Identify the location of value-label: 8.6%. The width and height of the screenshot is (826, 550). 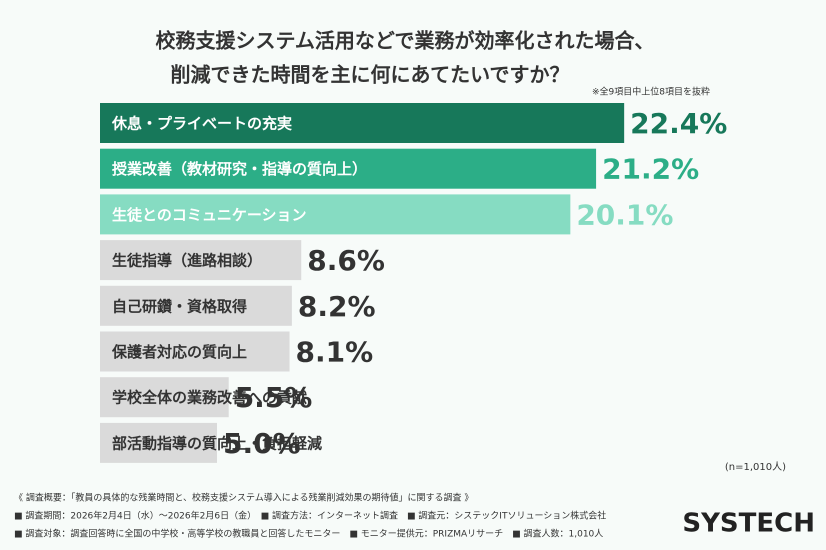
(346, 260).